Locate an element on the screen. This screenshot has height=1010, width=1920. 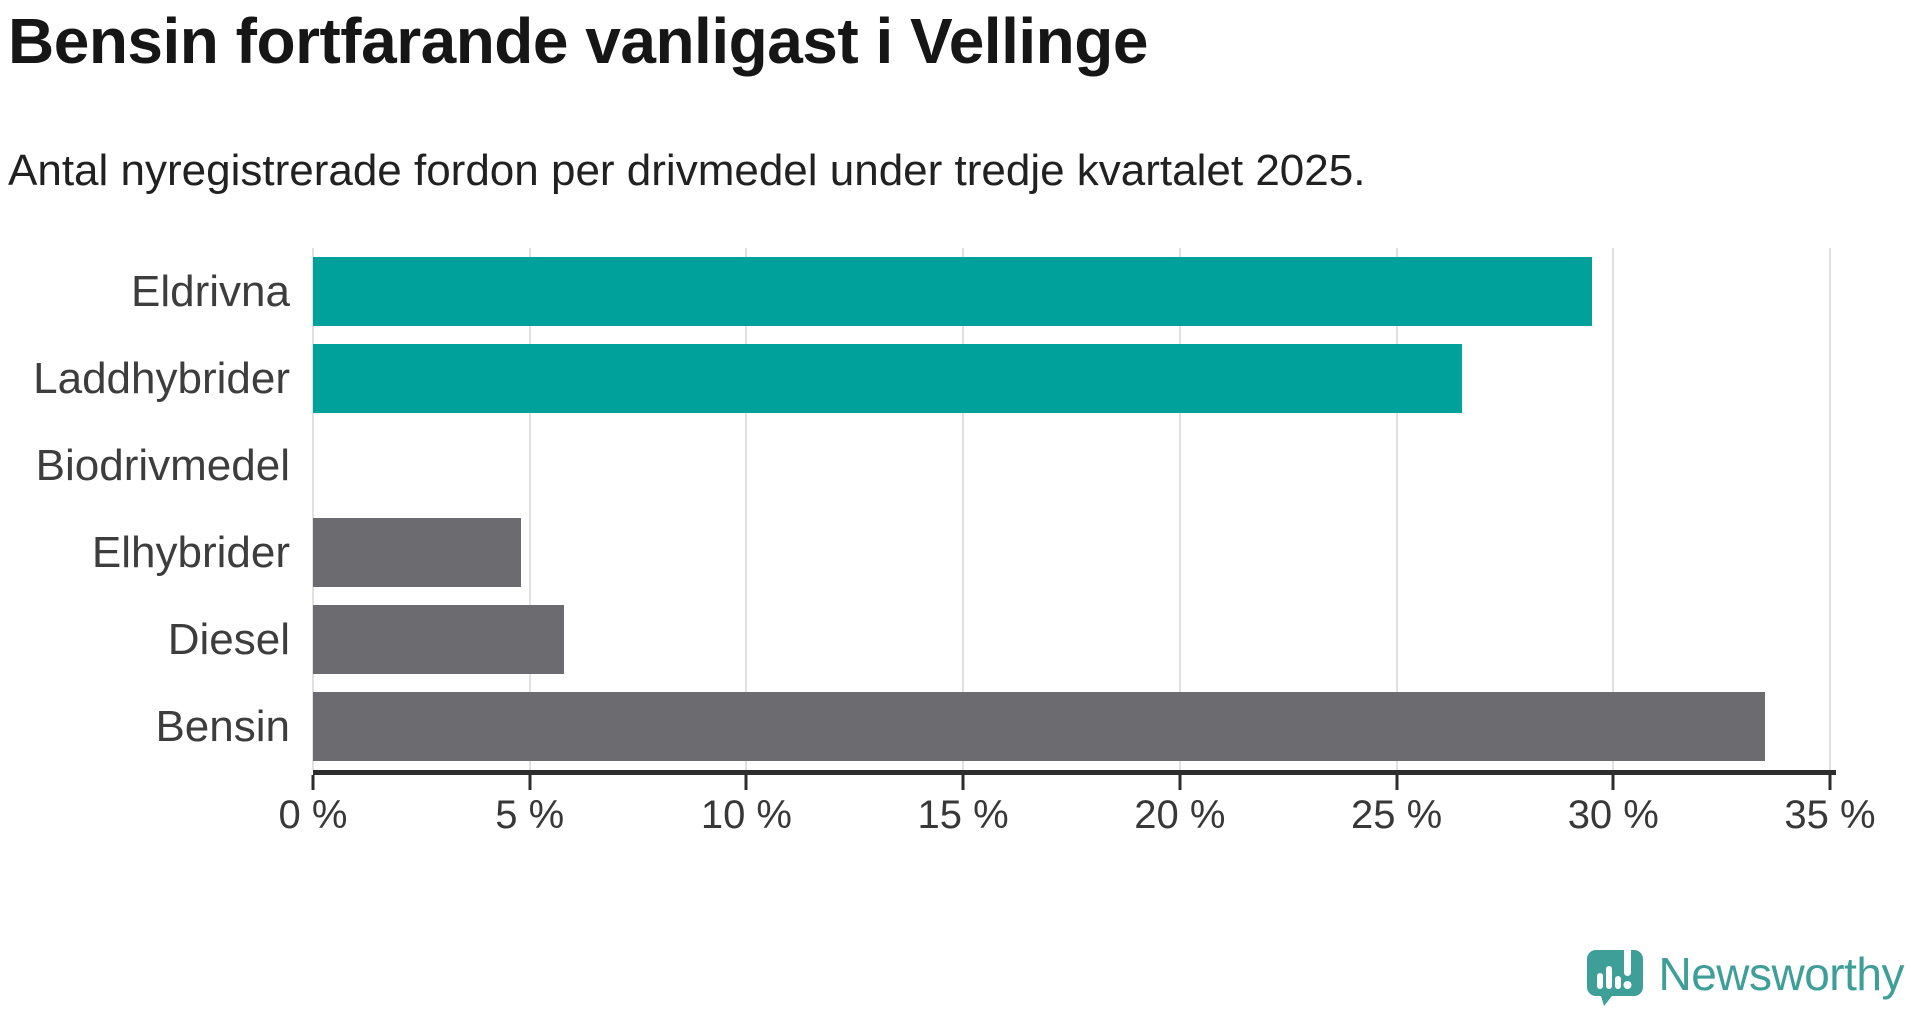
x-tick-label: 5 % is located at coordinates (530, 815).